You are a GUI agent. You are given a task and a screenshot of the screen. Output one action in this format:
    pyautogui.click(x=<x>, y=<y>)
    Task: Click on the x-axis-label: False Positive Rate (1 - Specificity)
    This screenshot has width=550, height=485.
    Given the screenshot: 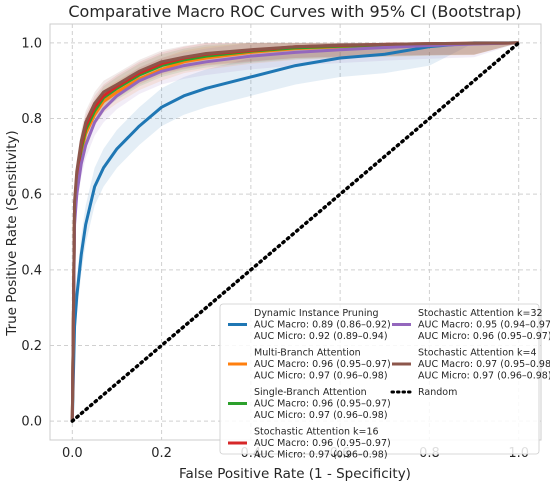 What is the action you would take?
    pyautogui.click(x=295, y=474)
    